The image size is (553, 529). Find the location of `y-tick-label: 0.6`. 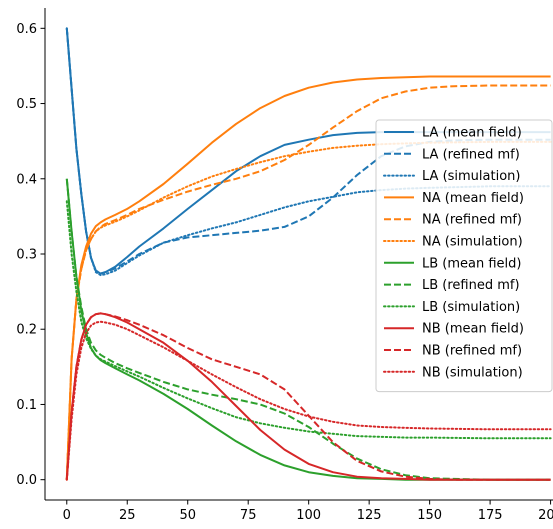

y-tick-label: 0.6 is located at coordinates (26, 29).